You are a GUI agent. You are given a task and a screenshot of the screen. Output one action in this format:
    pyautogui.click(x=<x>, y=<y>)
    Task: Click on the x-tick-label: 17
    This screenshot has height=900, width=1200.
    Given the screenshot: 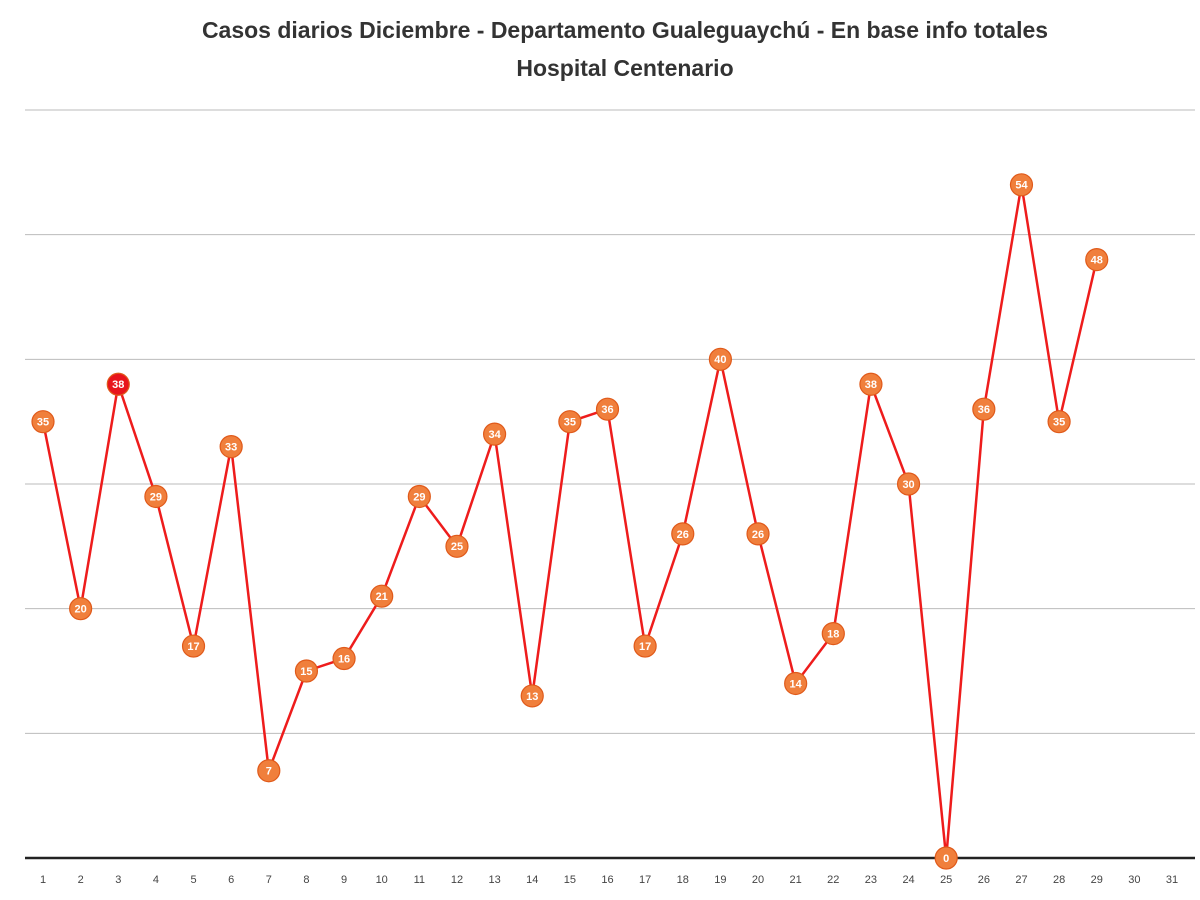 What is the action you would take?
    pyautogui.click(x=645, y=880)
    